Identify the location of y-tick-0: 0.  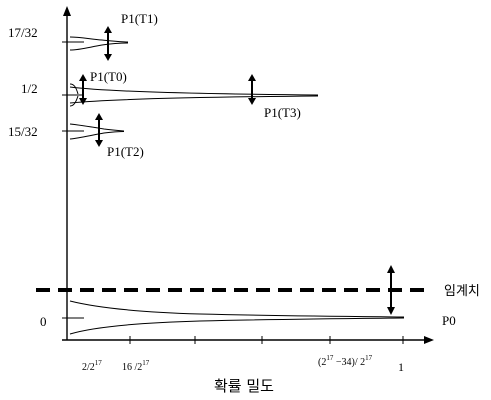
(43, 321).